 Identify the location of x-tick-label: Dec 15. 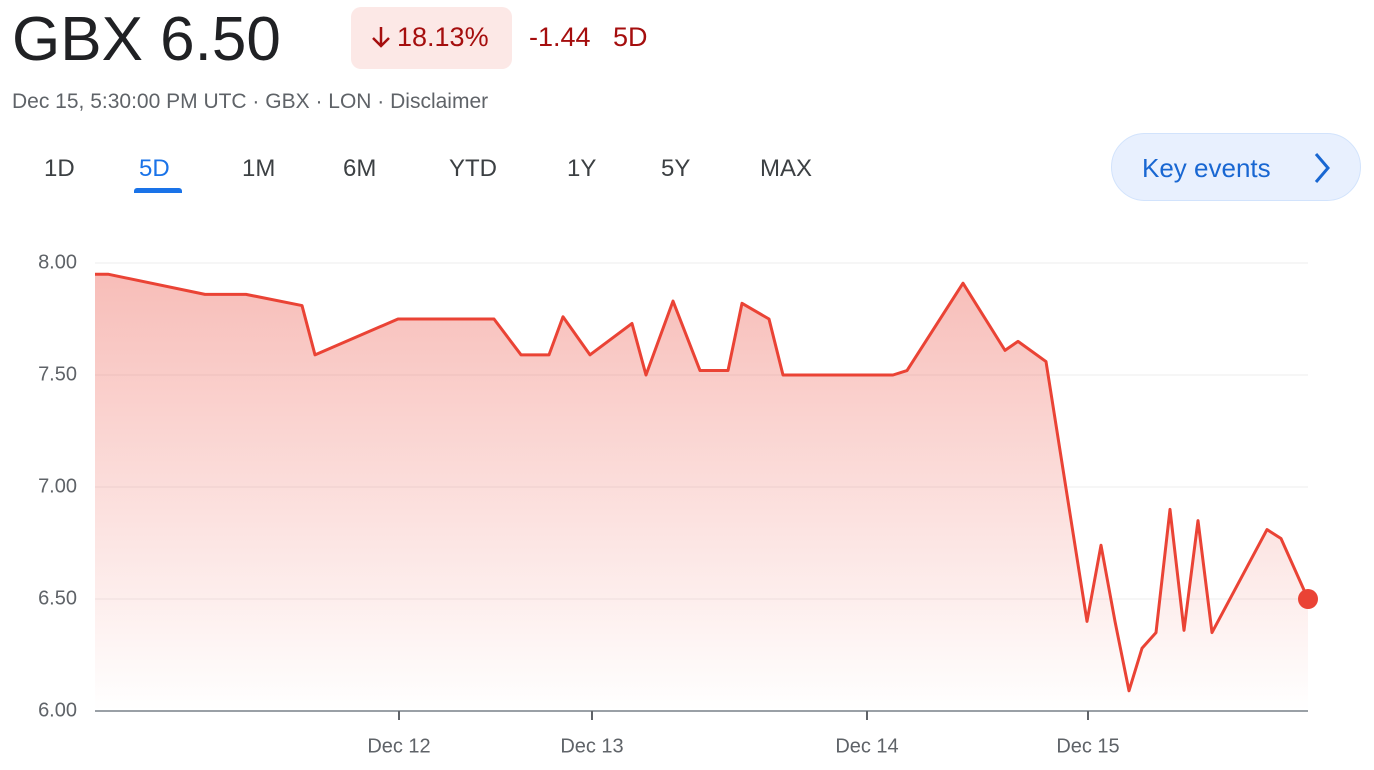
(1087, 746).